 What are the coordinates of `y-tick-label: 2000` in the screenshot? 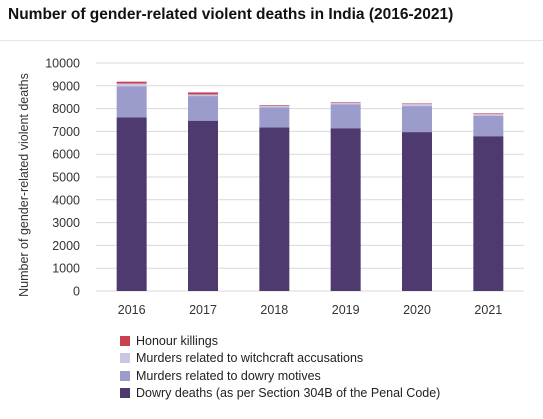 It's located at (66, 246).